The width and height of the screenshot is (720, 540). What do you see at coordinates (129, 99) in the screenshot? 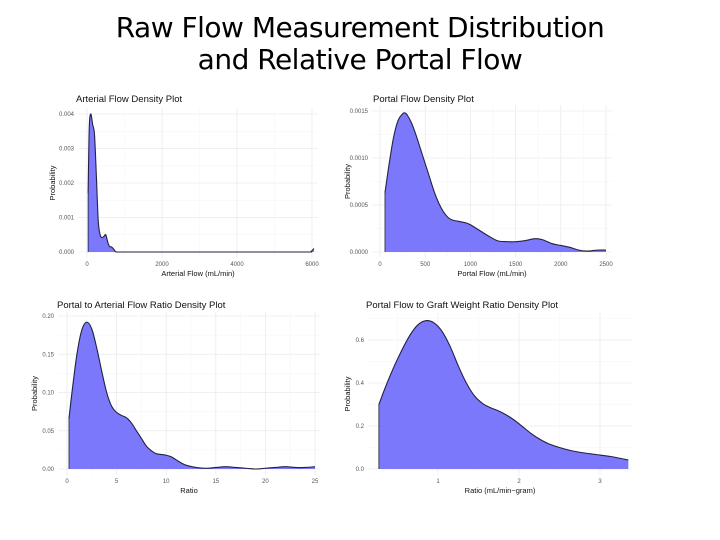
I see `plot-title: Arterial Flow Density Plot` at bounding box center [129, 99].